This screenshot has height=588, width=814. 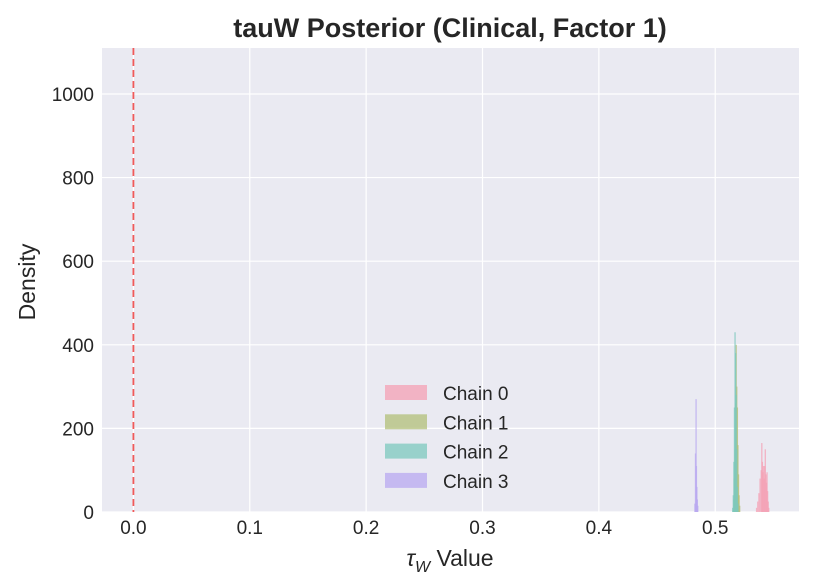 What do you see at coordinates (476, 394) in the screenshot?
I see `legend-label: Chain 0` at bounding box center [476, 394].